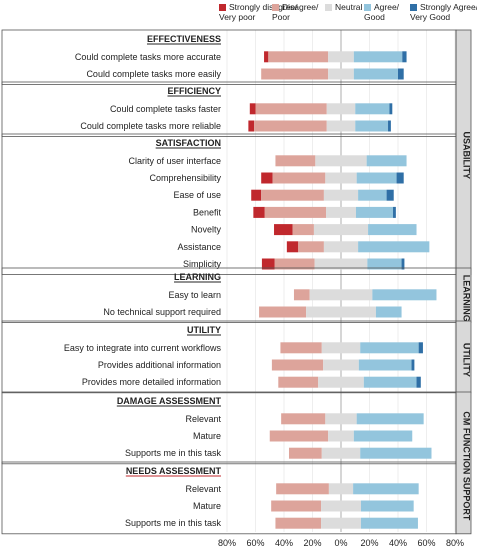 The image size is (477, 550). I want to click on legend-label: Disagree/, so click(300, 7).